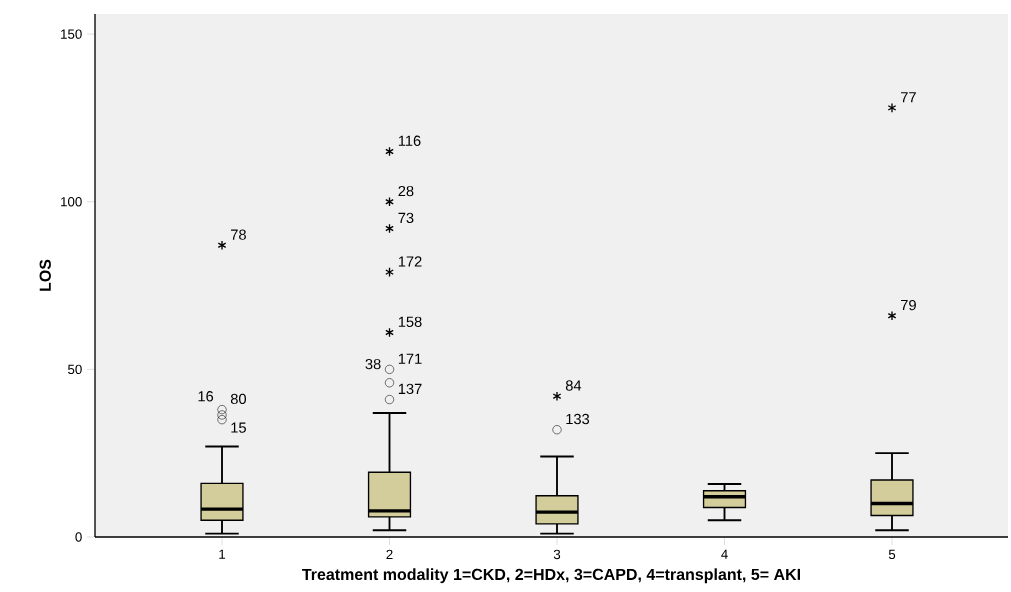 The height and width of the screenshot is (592, 1011). What do you see at coordinates (45, 275) in the screenshot?
I see `y-axis-title: LOS` at bounding box center [45, 275].